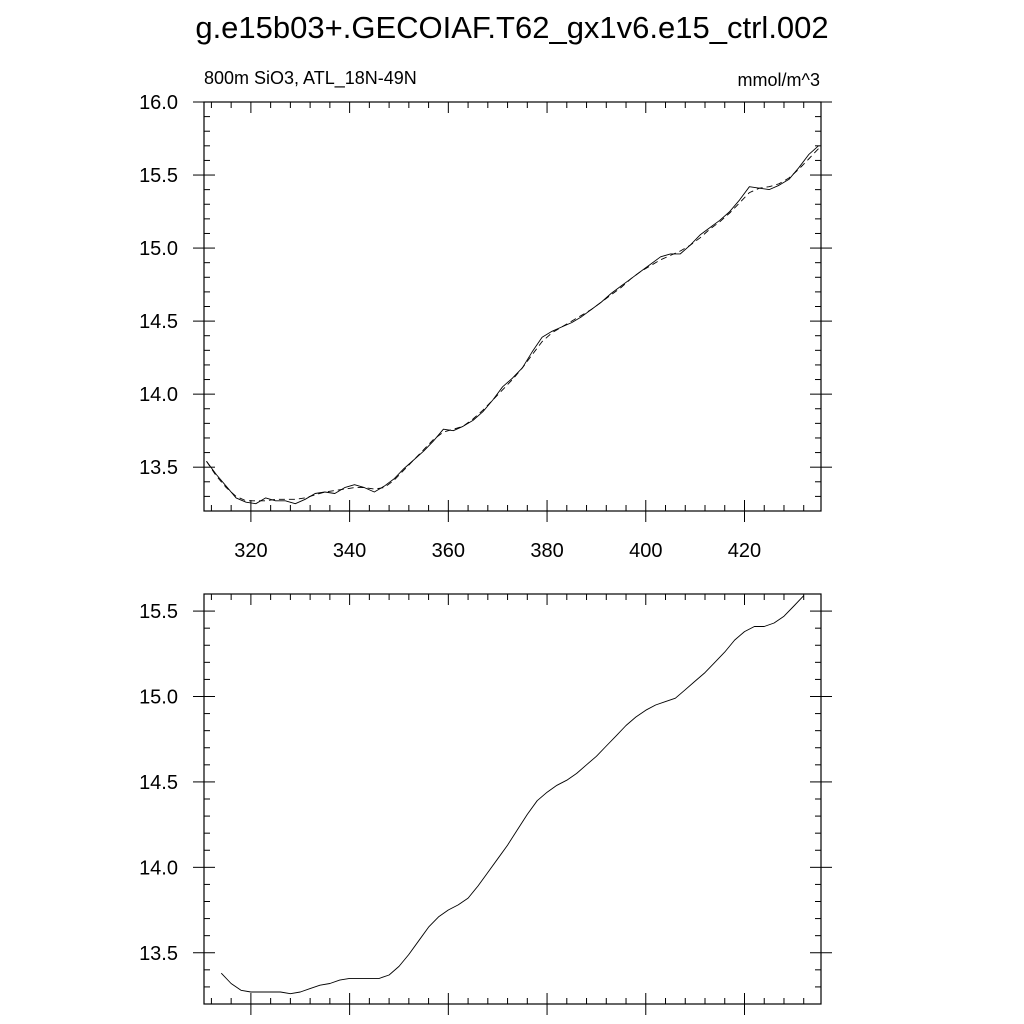 This screenshot has height=1024, width=1024. I want to click on panel-1-unit-label: mmol/m^3, so click(779, 80).